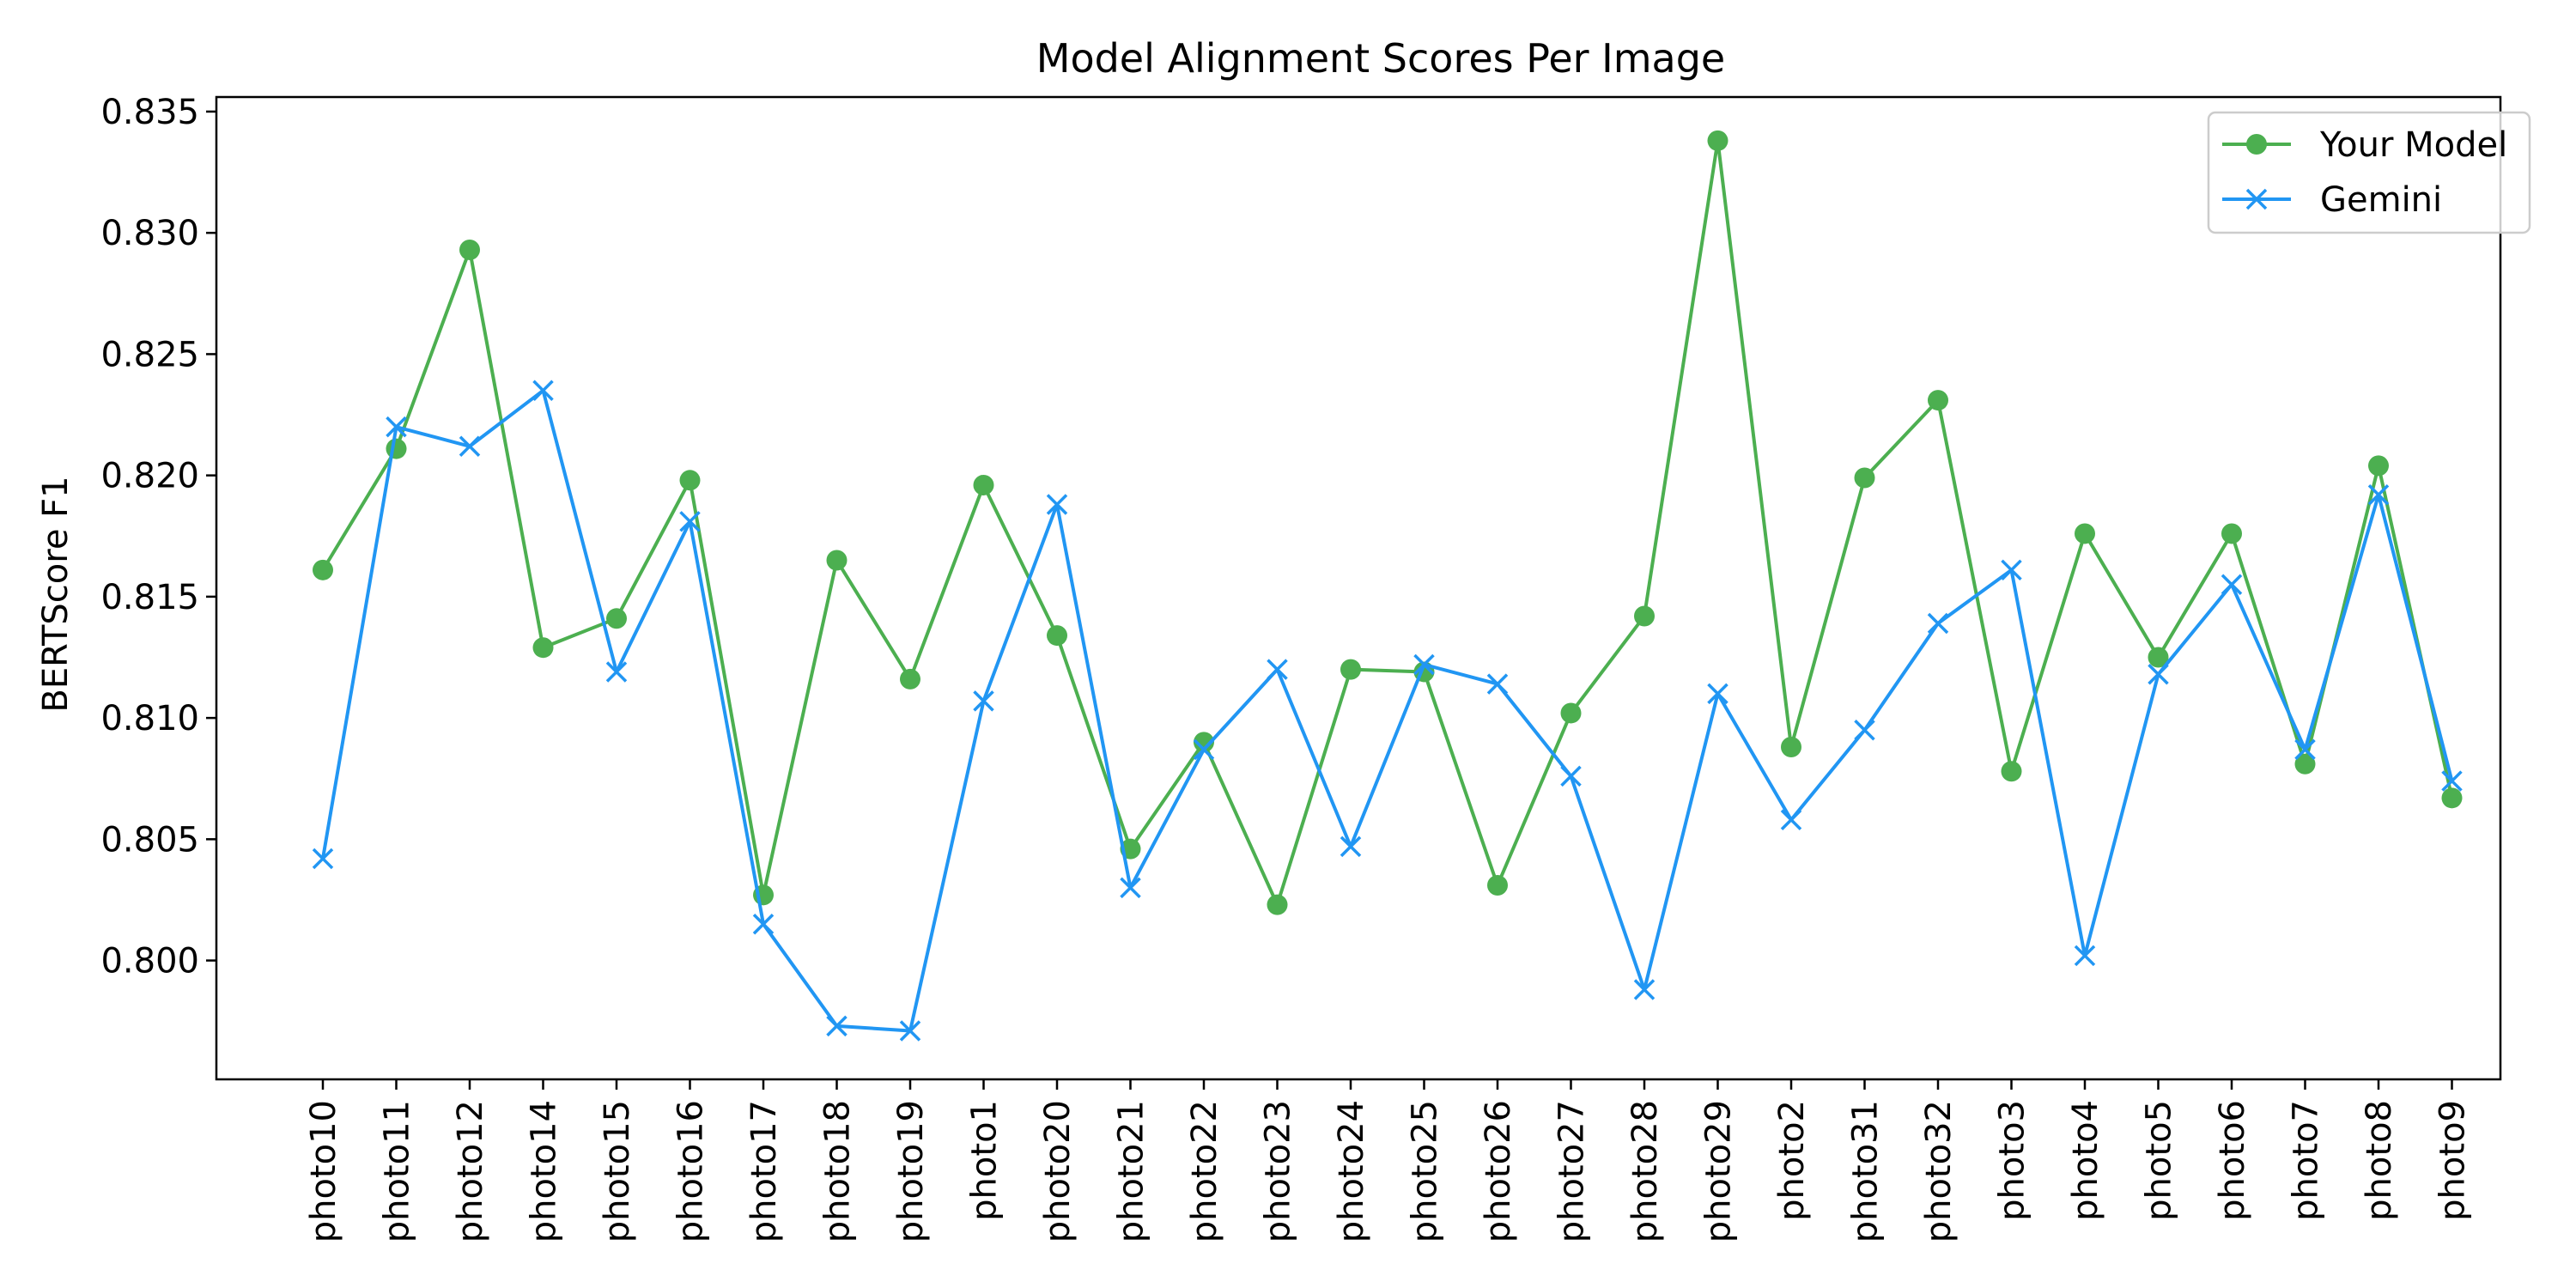 This screenshot has width=2576, height=1288. I want to click on x-tick-label: photo20, so click(1058, 1171).